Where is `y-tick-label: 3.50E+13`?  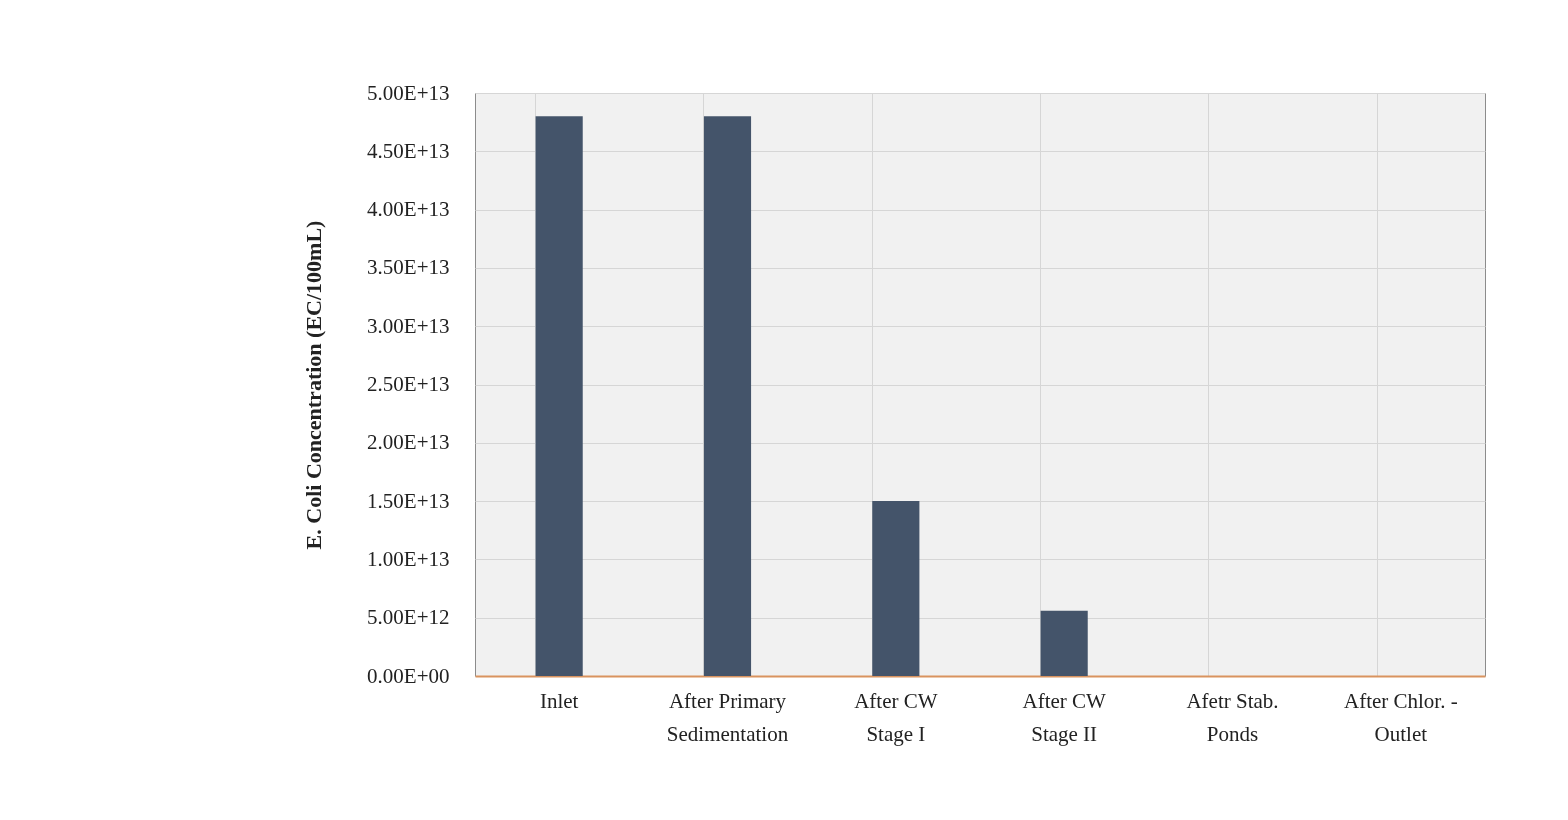
y-tick-label: 3.50E+13 is located at coordinates (408, 267).